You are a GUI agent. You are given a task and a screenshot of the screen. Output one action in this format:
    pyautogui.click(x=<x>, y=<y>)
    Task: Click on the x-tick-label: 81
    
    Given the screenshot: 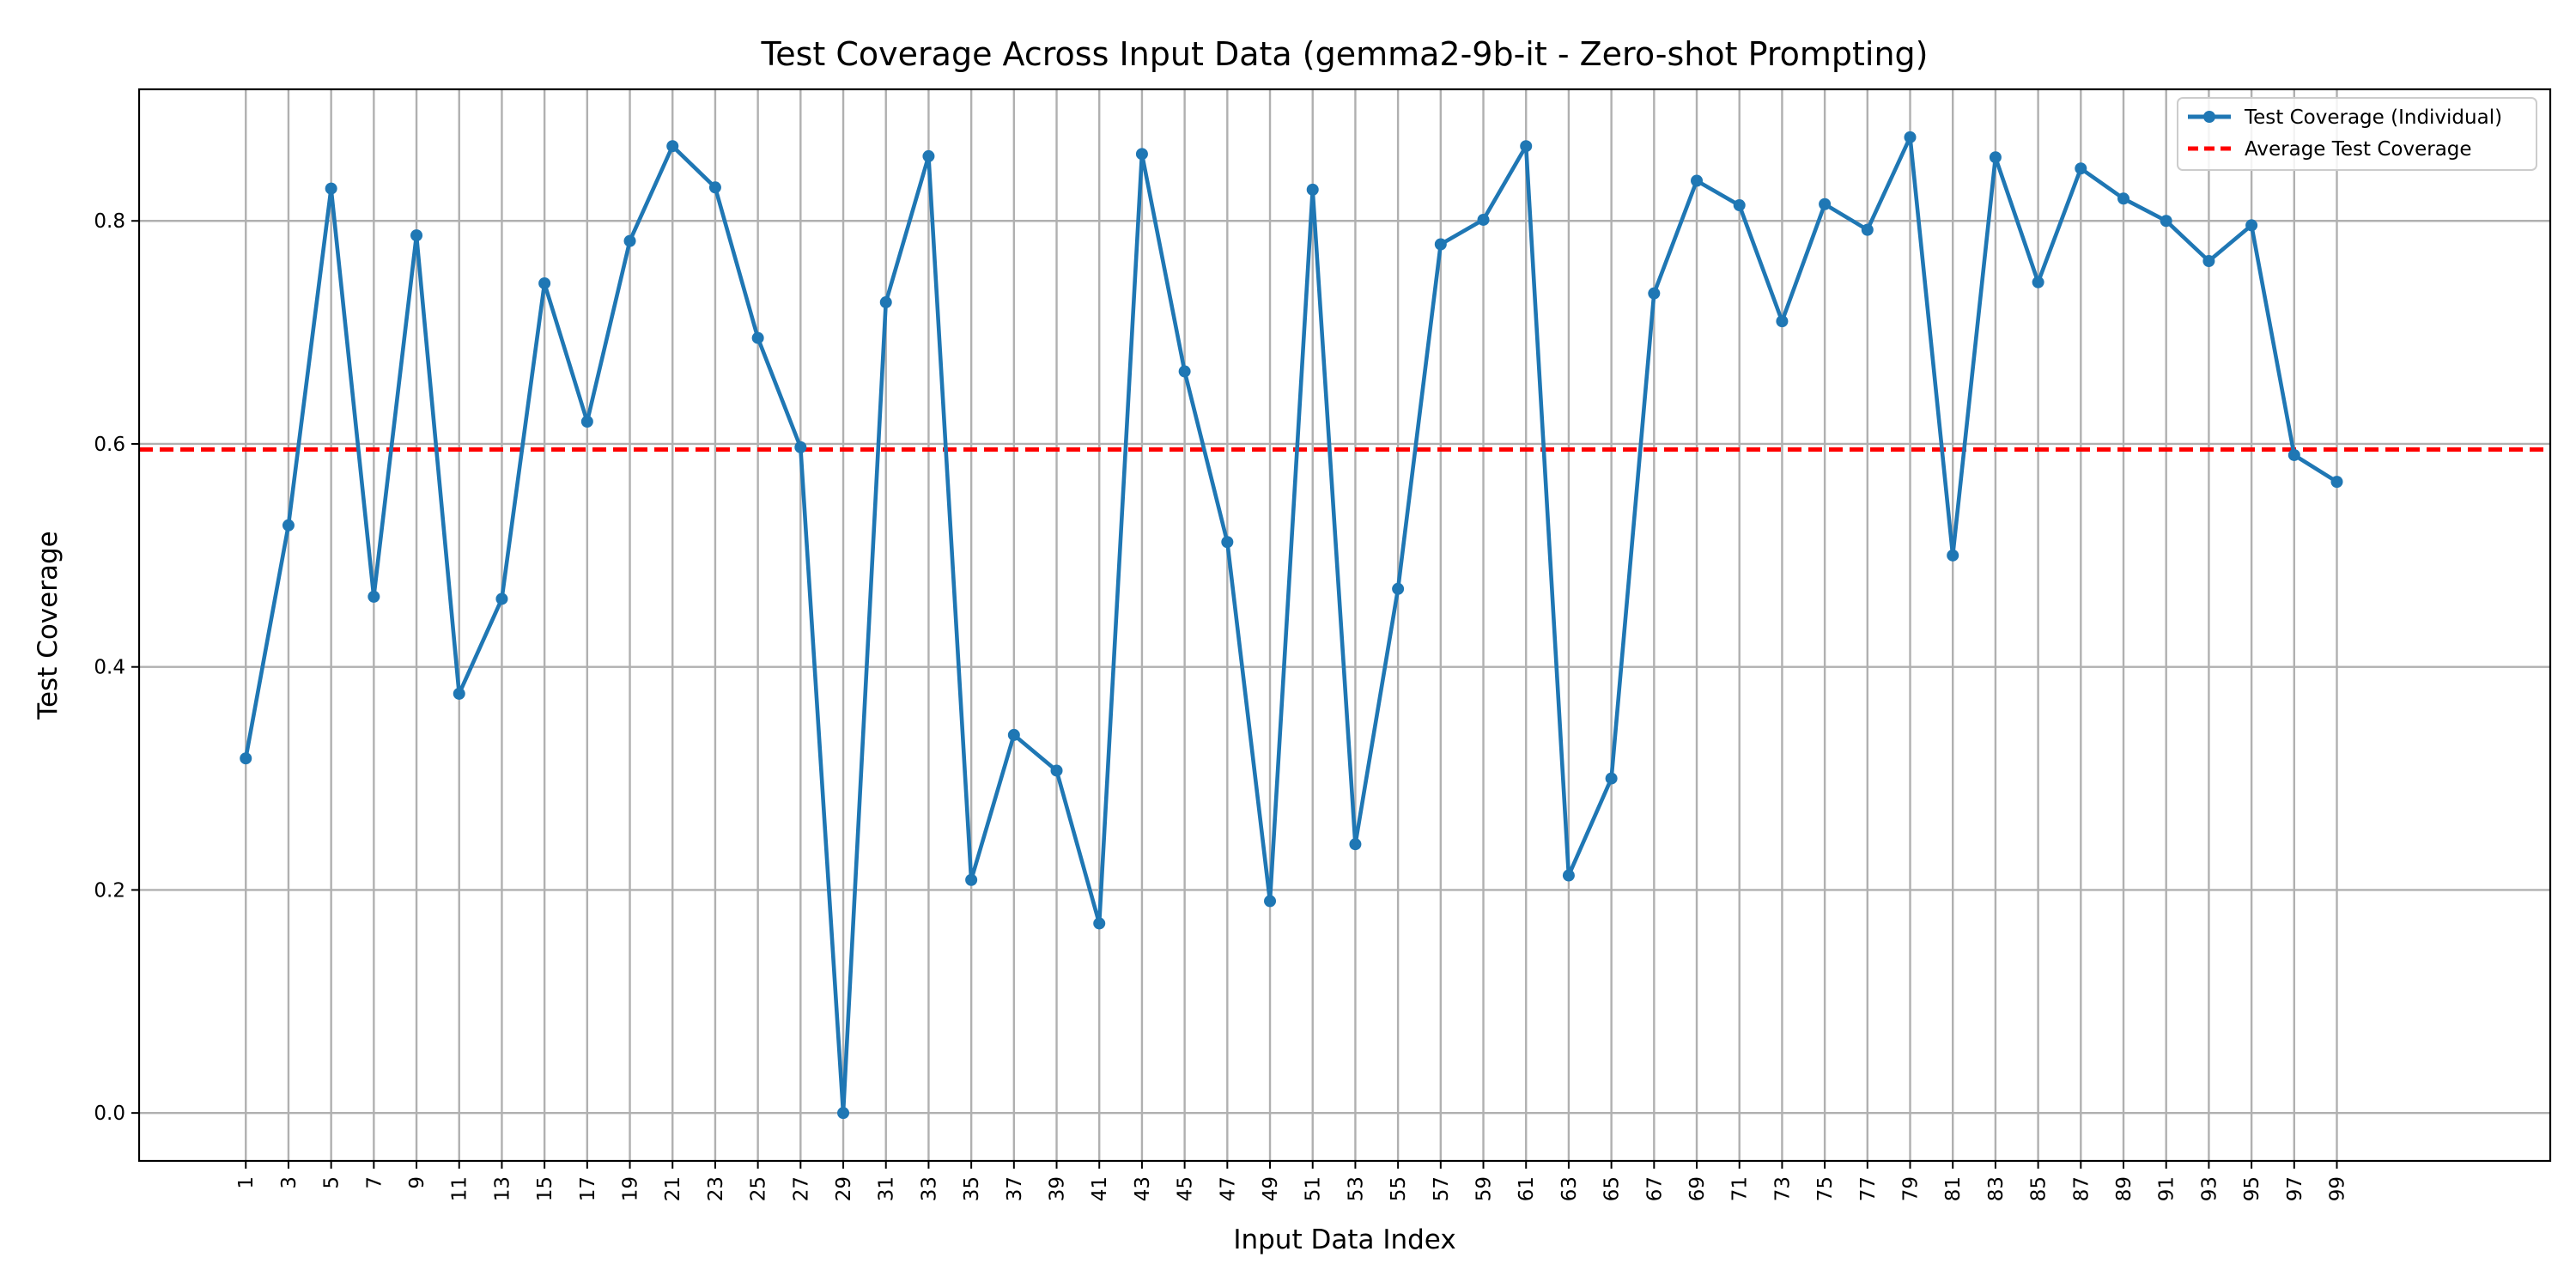 What is the action you would take?
    pyautogui.click(x=1953, y=1188)
    